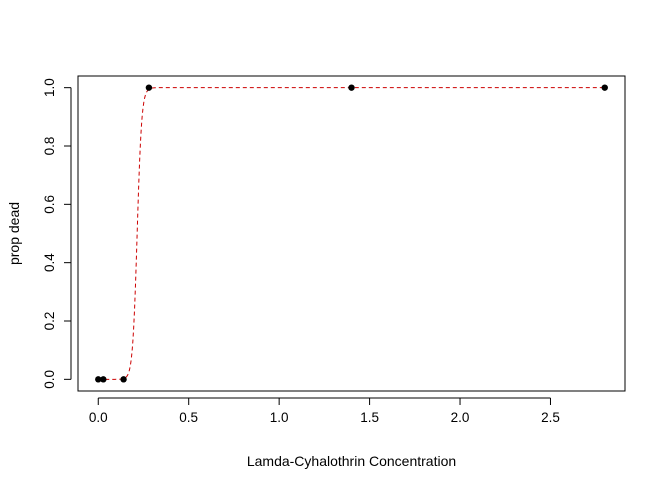 The height and width of the screenshot is (489, 664). Describe the element at coordinates (57, 233) in the screenshot. I see `y-axis: 0.0 0.2 0.4 0.6 0.8 1.0` at that location.